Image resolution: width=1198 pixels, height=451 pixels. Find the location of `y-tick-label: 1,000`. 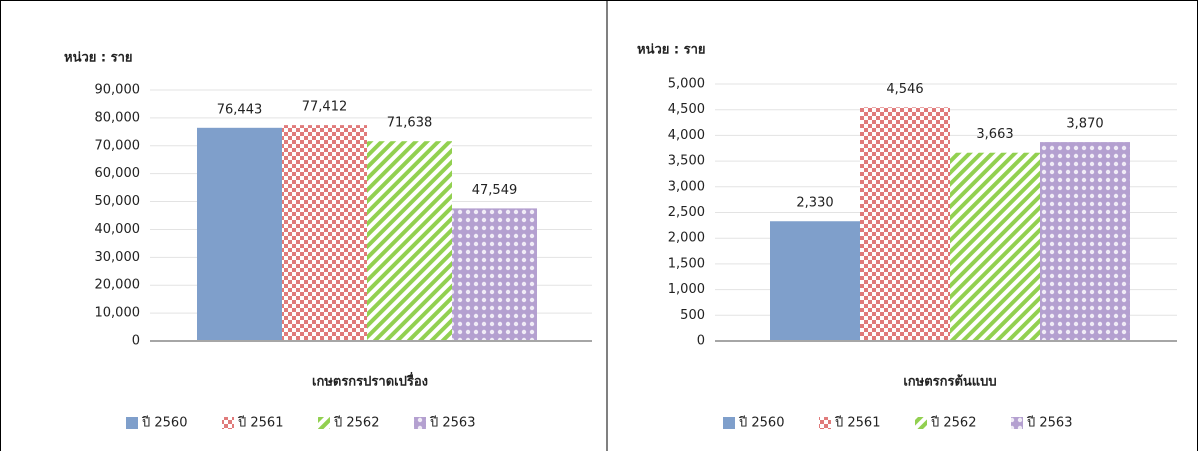

y-tick-label: 1,000 is located at coordinates (686, 289).